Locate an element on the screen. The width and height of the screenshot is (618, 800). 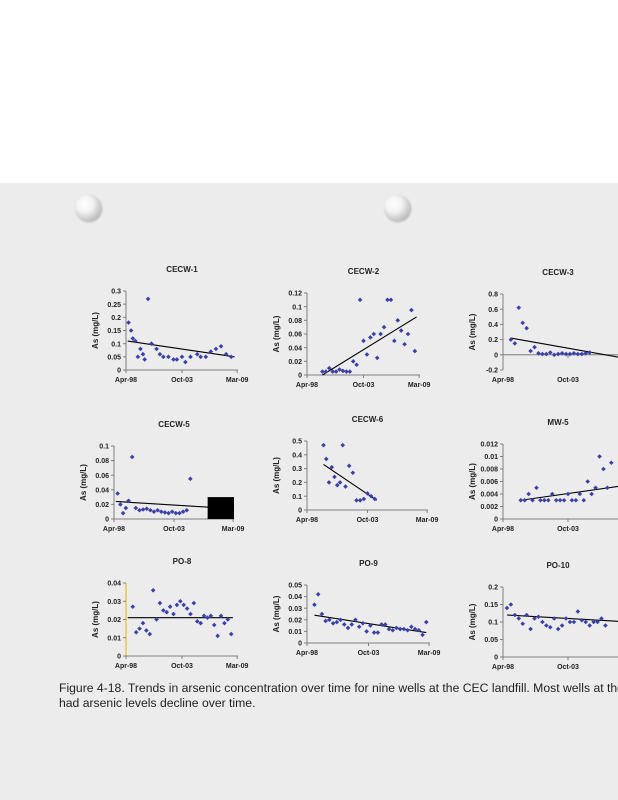
y-tick-label: 0.01 is located at coordinates (491, 457).